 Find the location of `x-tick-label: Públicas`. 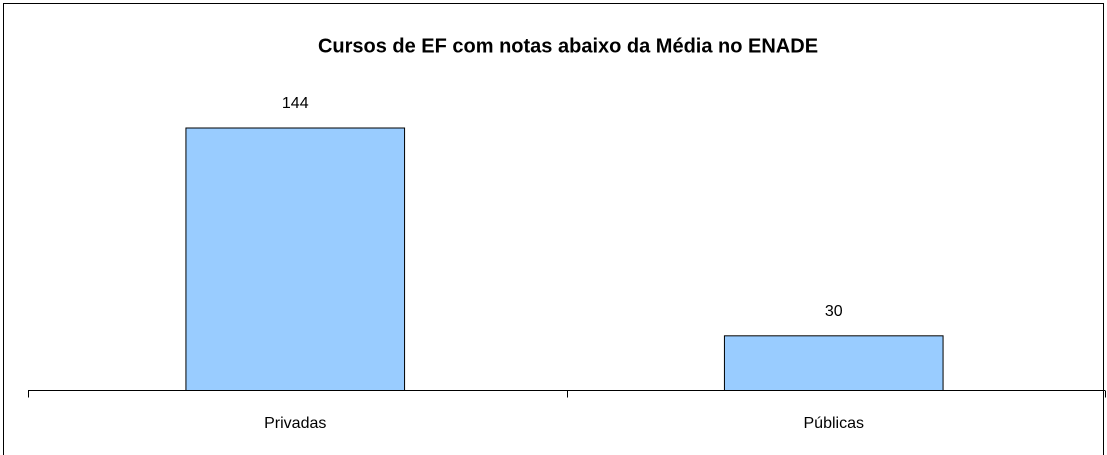

x-tick-label: Públicas is located at coordinates (834, 423).